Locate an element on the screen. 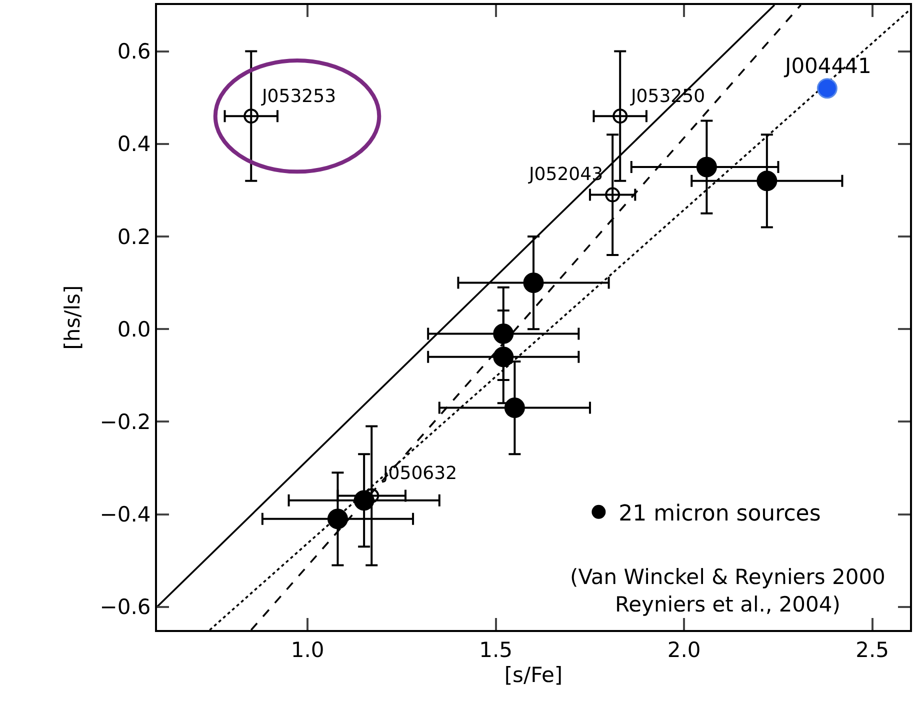  annotation: (Van Winckel & Reyniers 2000 Reyniers et al., 2004) is located at coordinates (728, 590).